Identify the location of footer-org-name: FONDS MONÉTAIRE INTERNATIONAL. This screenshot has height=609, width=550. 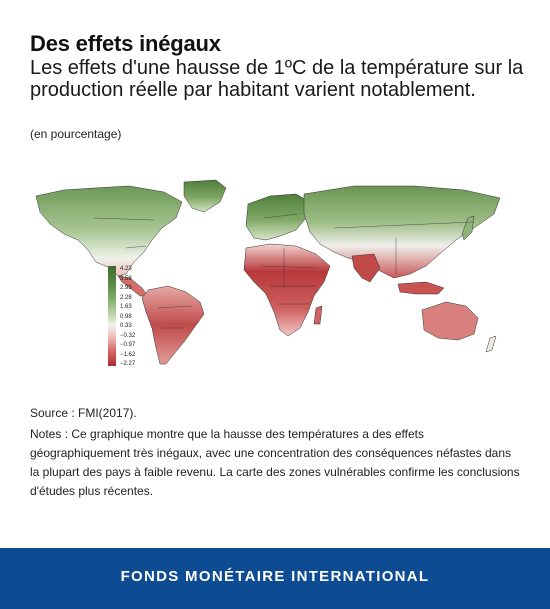
(275, 576).